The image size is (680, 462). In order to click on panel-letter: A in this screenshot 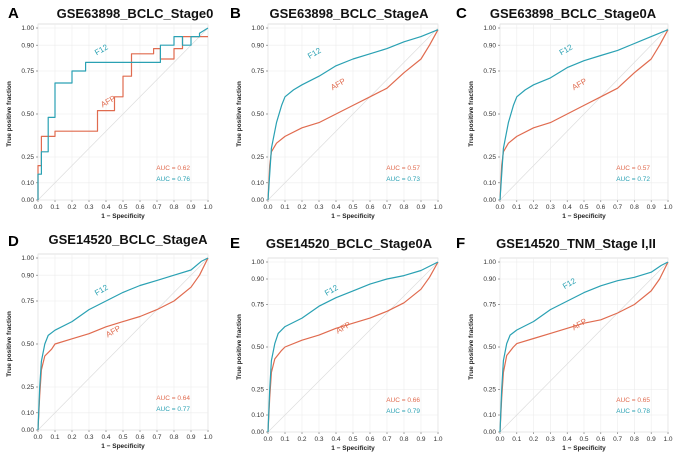, I will do `click(13, 13)`.